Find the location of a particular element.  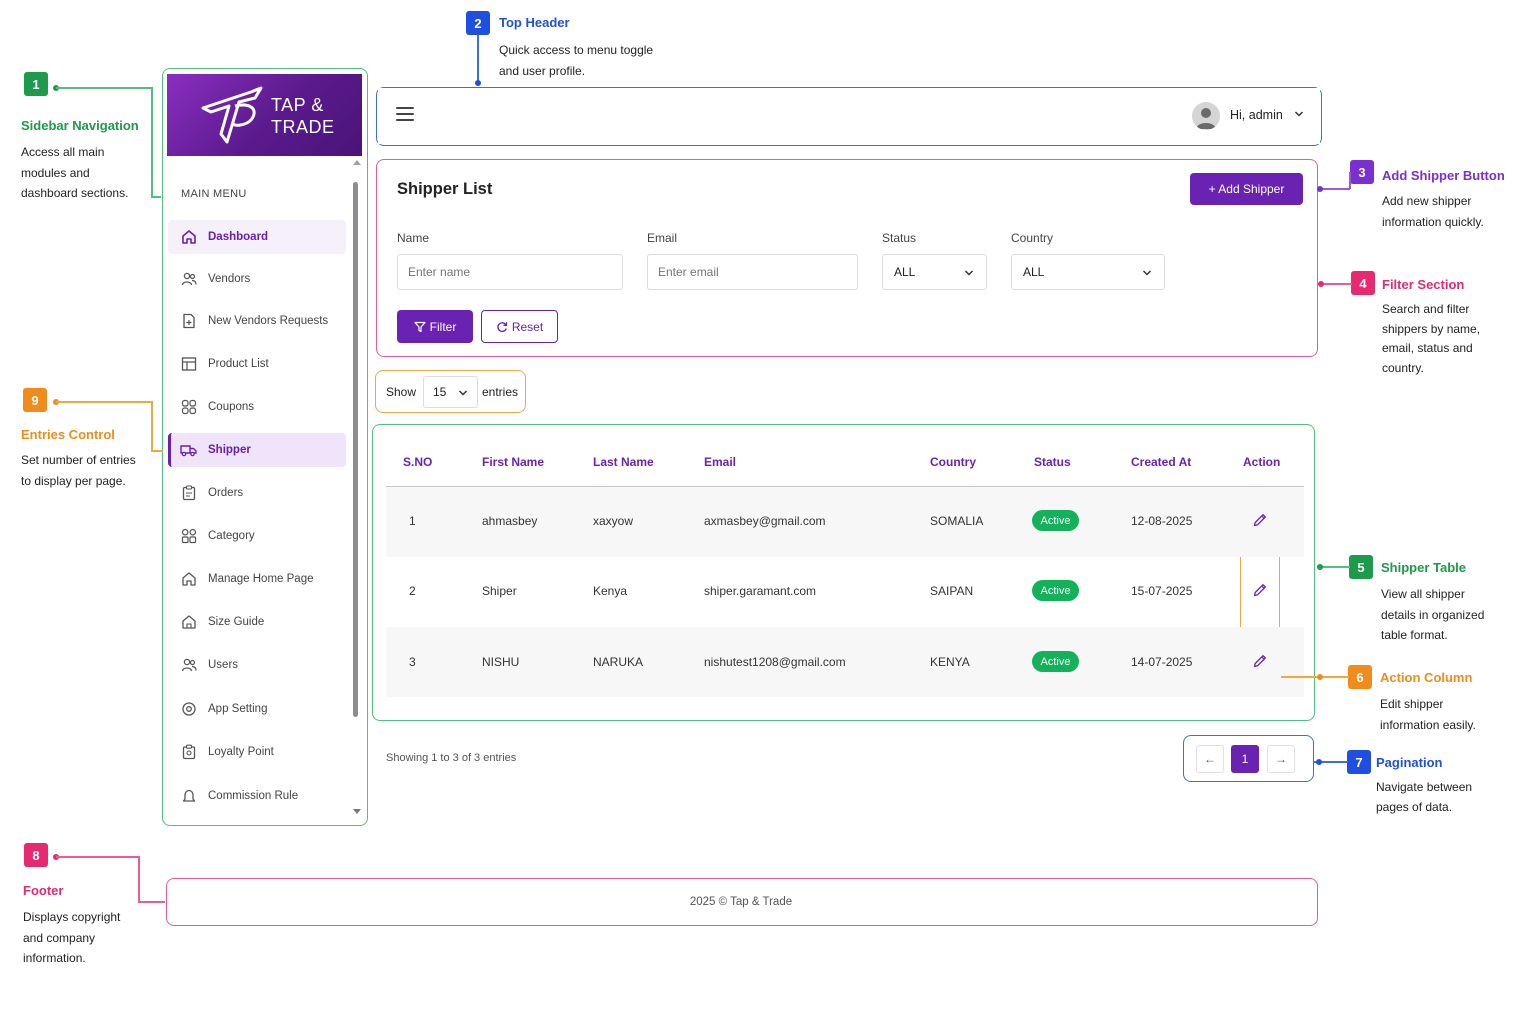

entries-select: 15 is located at coordinates (450, 392).